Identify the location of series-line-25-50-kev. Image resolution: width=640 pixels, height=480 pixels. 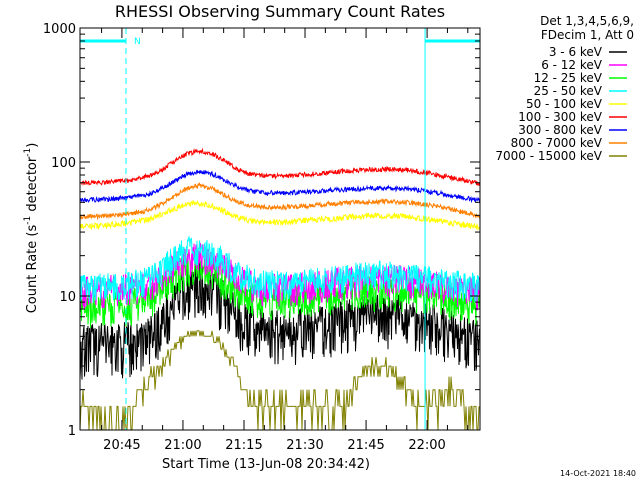
(280, 269).